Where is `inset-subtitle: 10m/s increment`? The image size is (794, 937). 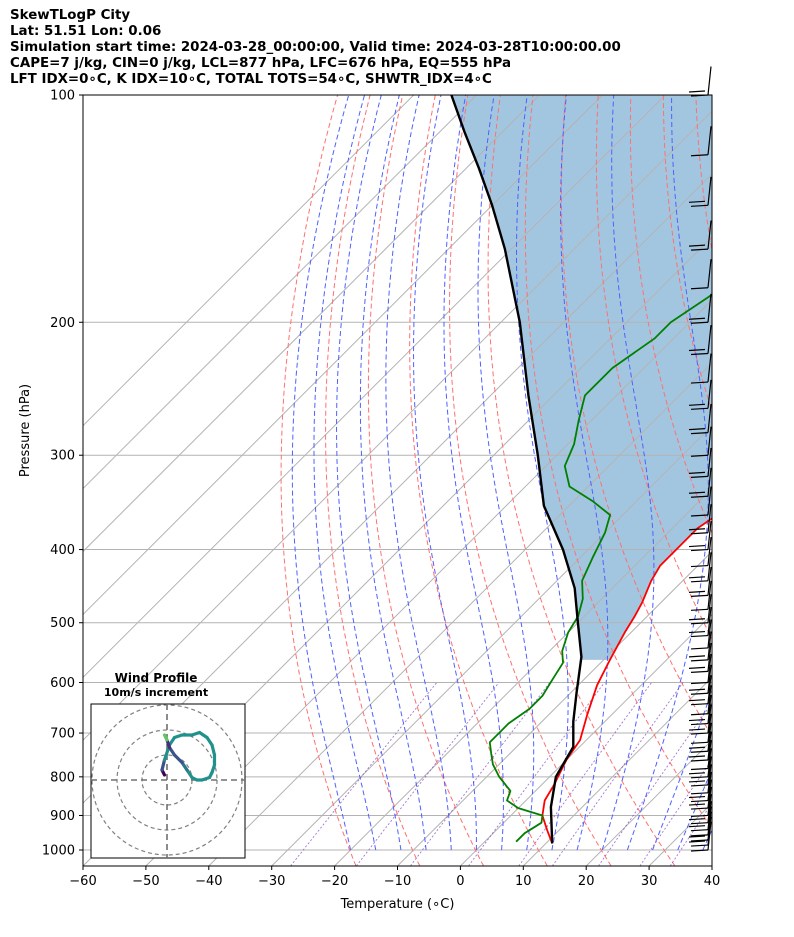 inset-subtitle: 10m/s increment is located at coordinates (156, 692).